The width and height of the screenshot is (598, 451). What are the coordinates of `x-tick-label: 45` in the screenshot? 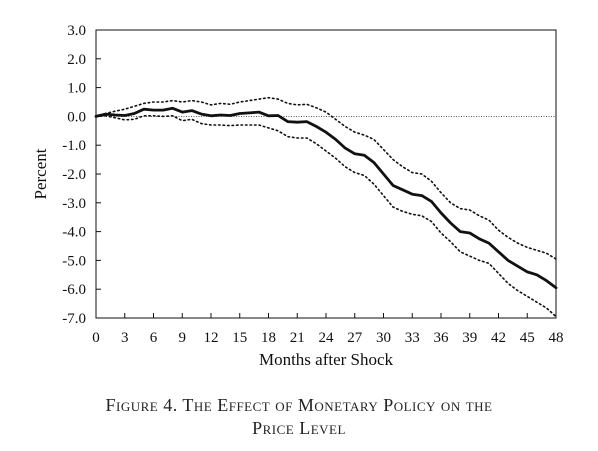 It's located at (527, 338).